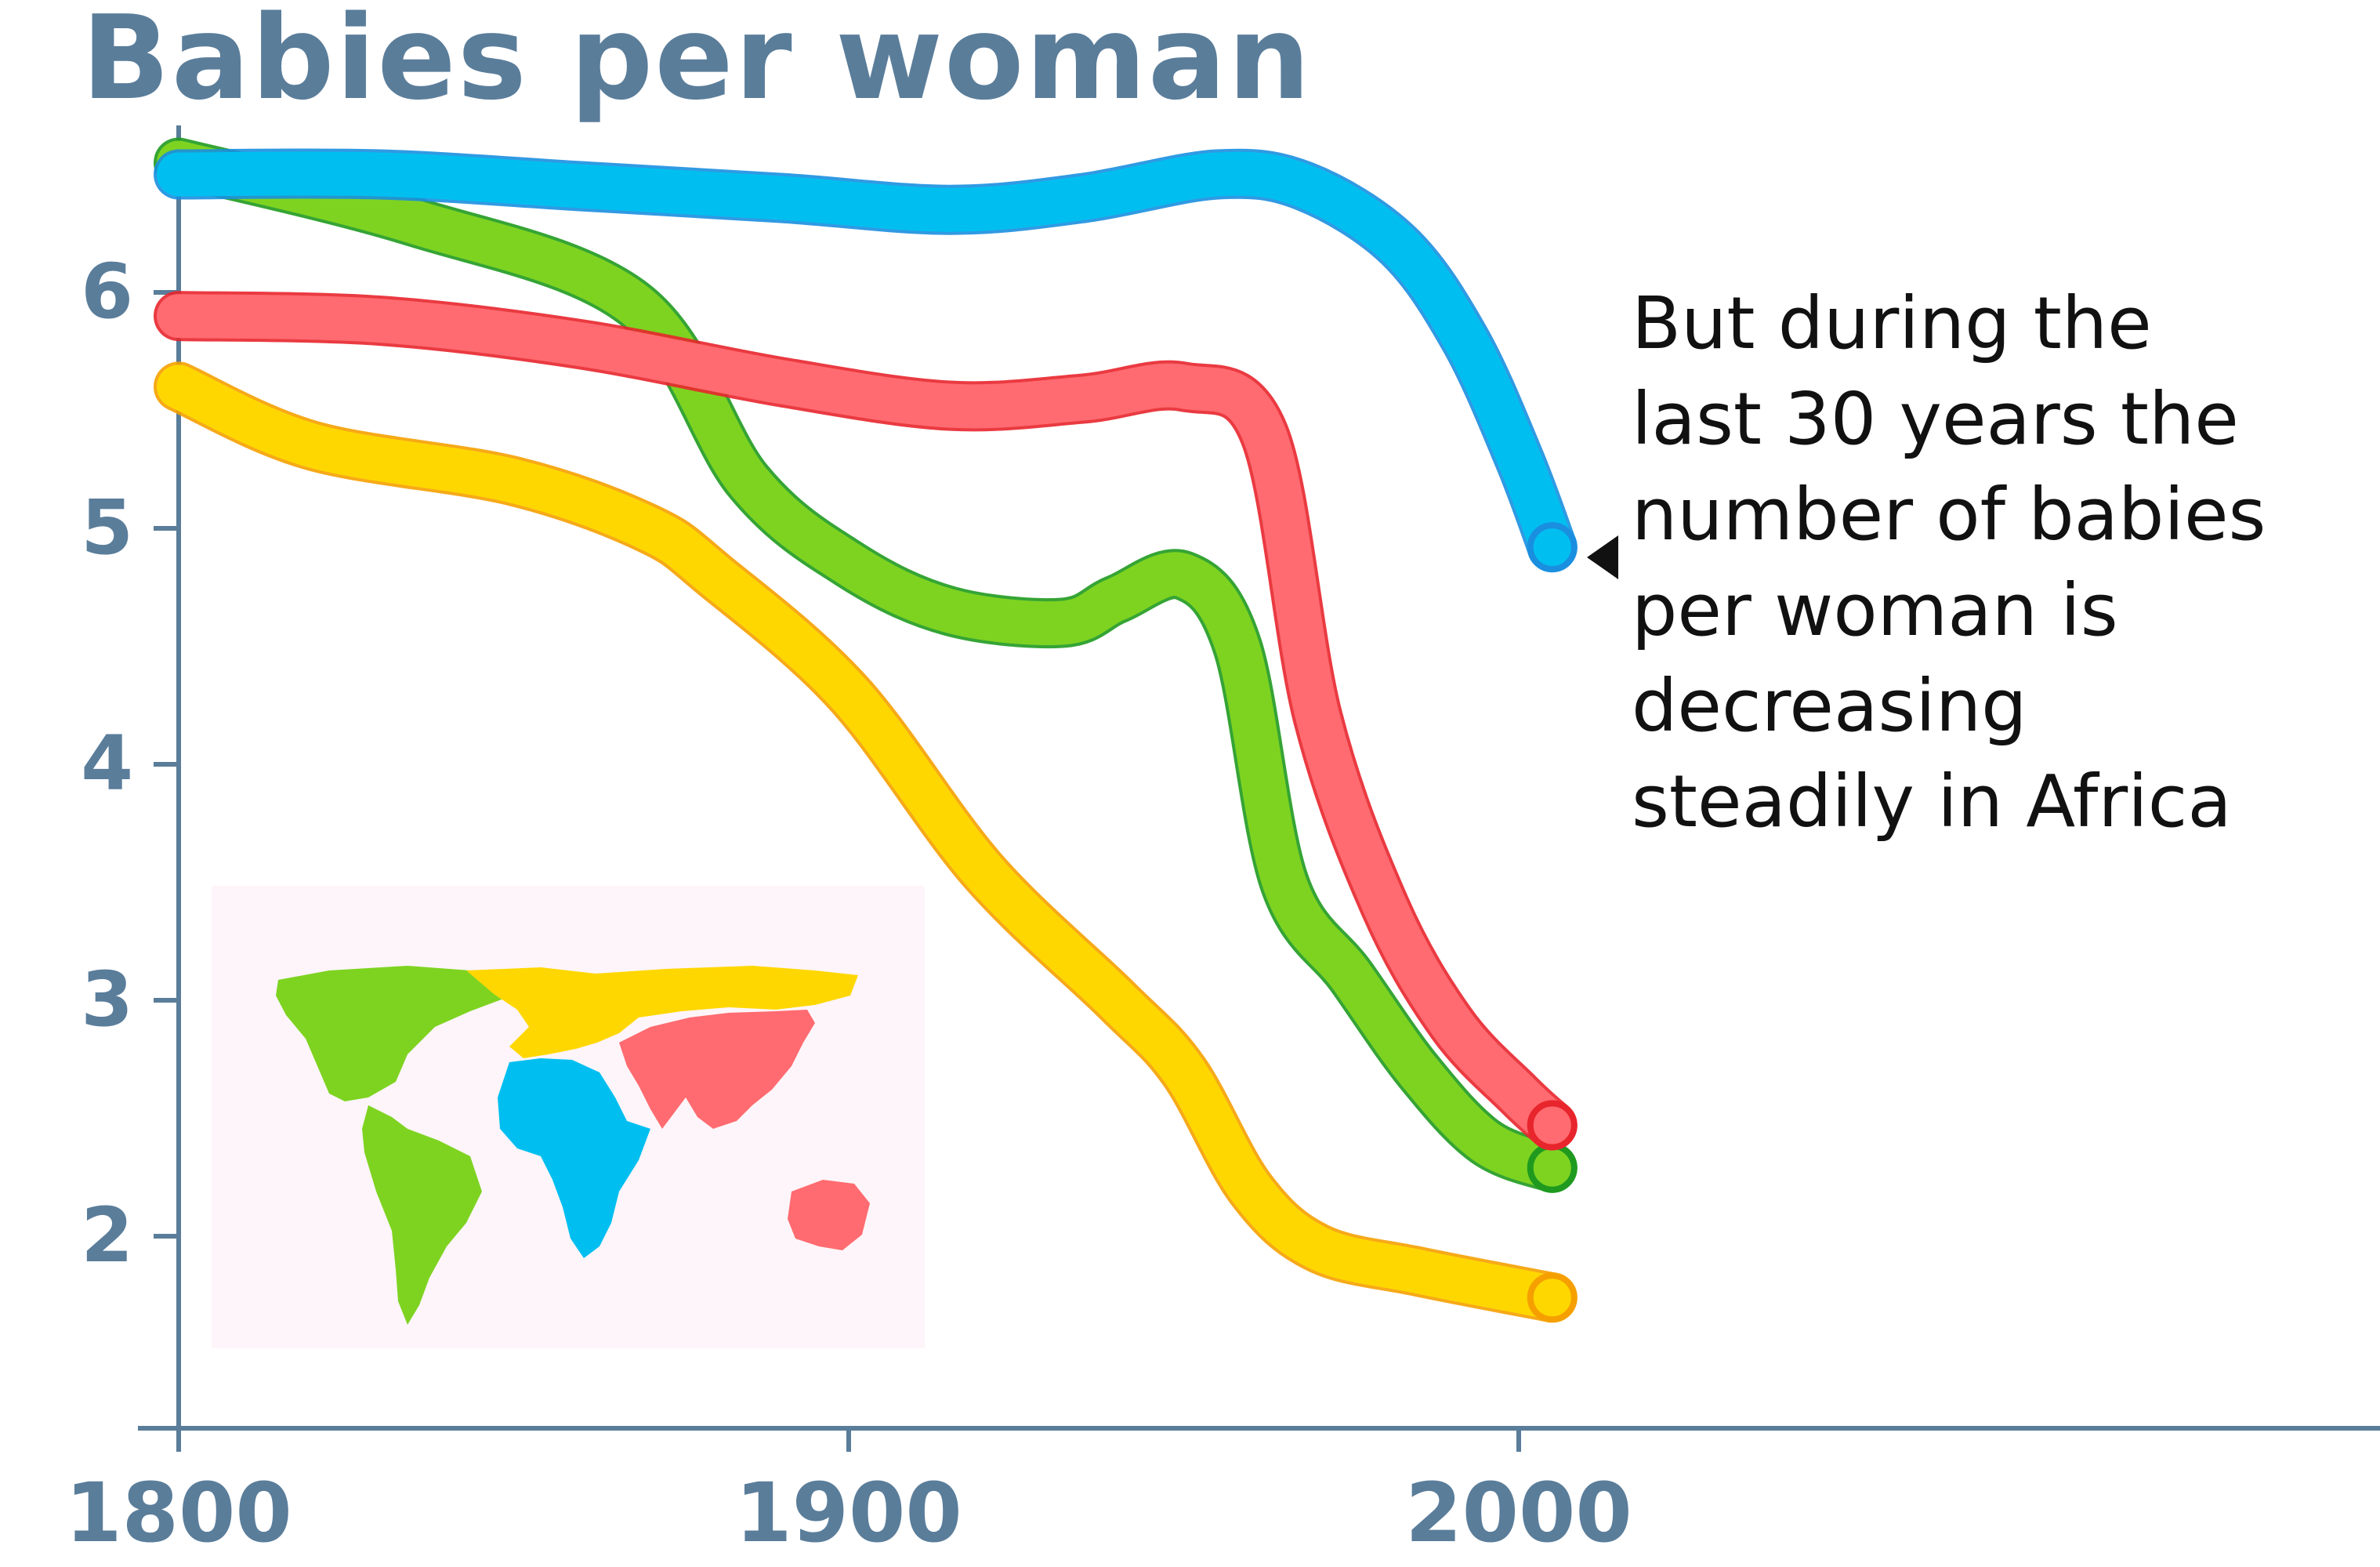 The width and height of the screenshot is (2380, 1567). What do you see at coordinates (107, 527) in the screenshot?
I see `y-tick-label: 5` at bounding box center [107, 527].